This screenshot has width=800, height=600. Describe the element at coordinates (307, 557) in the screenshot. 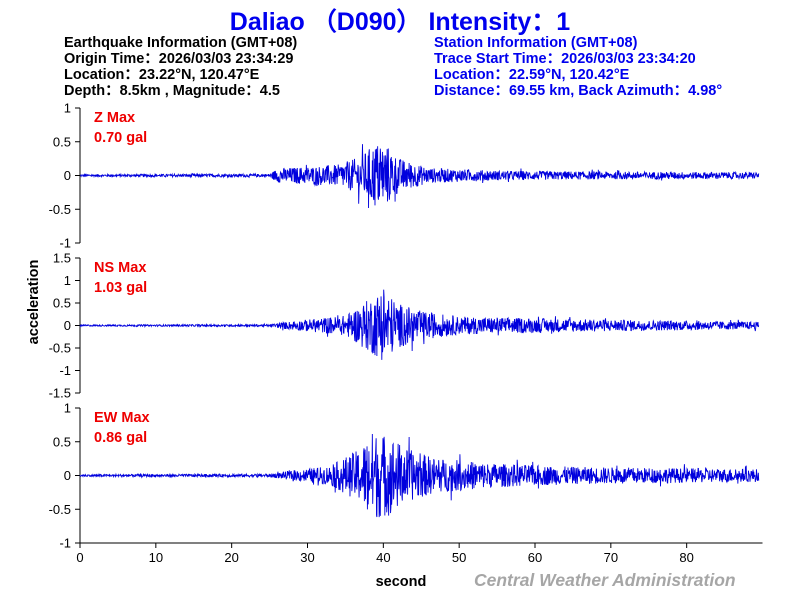

I see `x-tick-label: 30` at that location.